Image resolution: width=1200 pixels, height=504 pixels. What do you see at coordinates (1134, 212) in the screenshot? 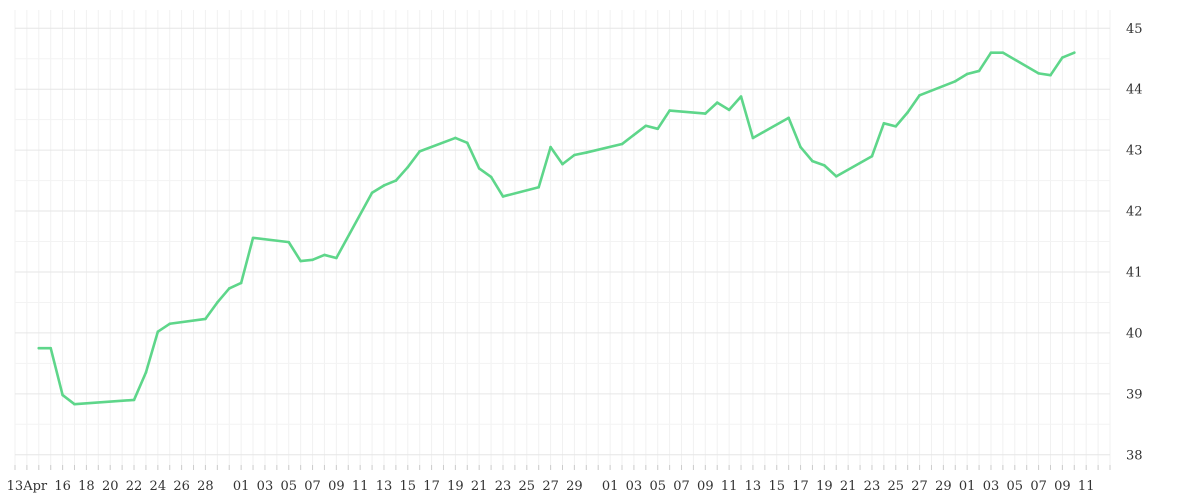
I see `y-tick-label: 42` at bounding box center [1134, 212].